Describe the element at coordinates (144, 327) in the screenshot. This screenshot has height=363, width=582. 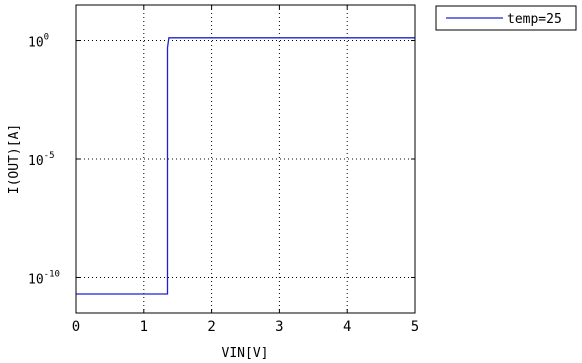
I see `x-tick-label-1: 1` at that location.